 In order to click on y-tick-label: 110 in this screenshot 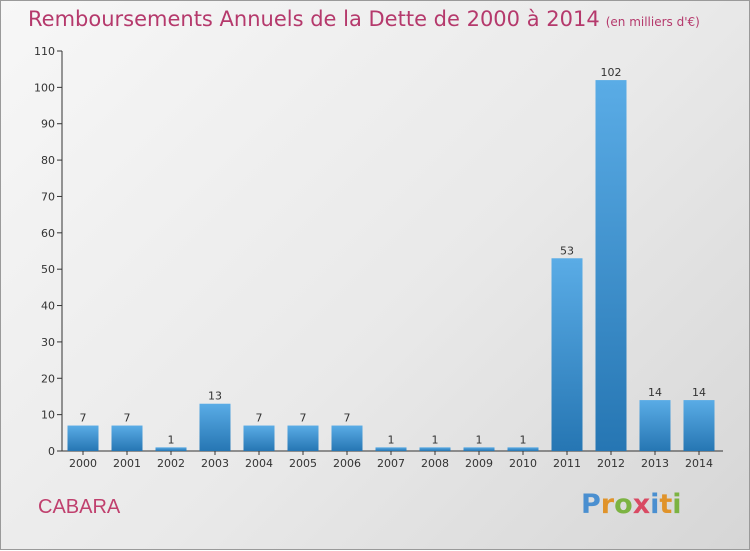, I will do `click(44, 51)`.